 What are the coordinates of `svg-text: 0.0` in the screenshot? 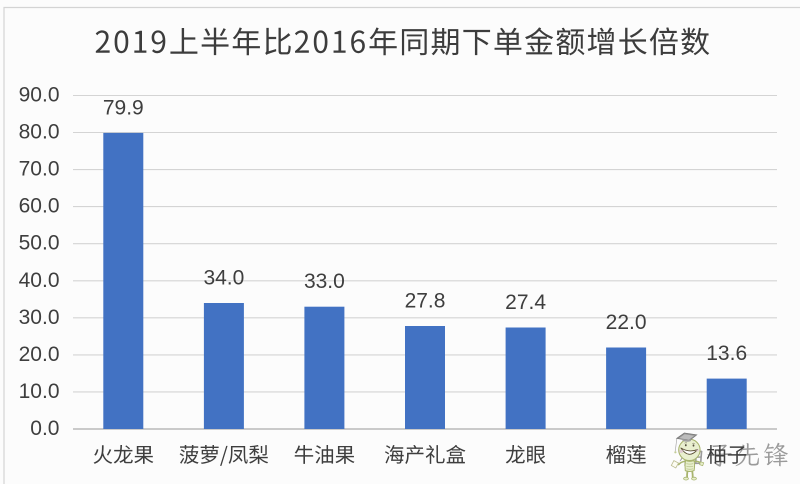 It's located at (44, 428).